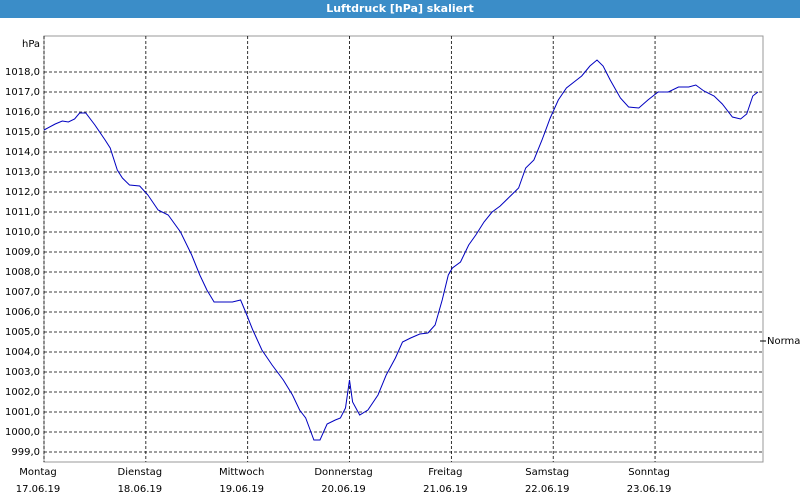  I want to click on x-tick-label: Freitag, so click(445, 472).